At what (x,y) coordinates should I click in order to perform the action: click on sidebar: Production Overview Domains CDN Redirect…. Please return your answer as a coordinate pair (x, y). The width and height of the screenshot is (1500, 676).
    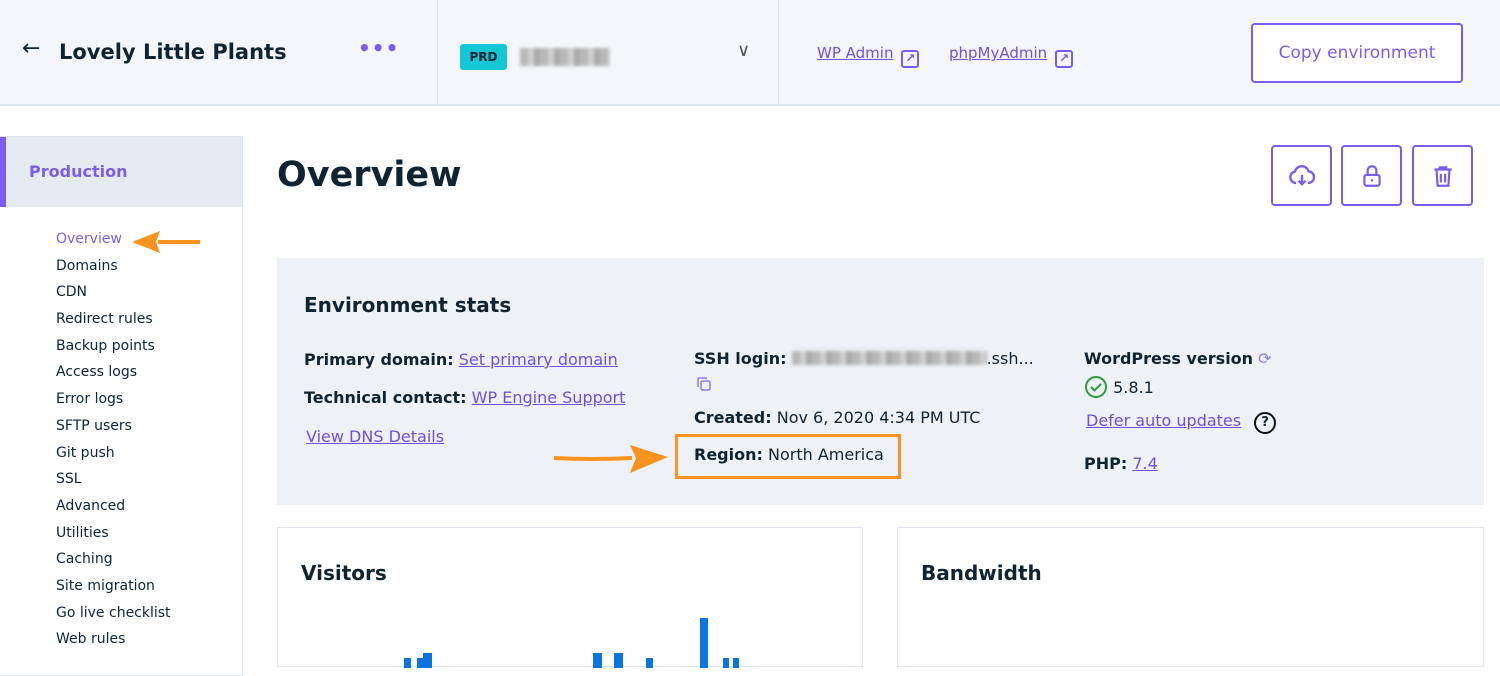
    Looking at the image, I should click on (121, 406).